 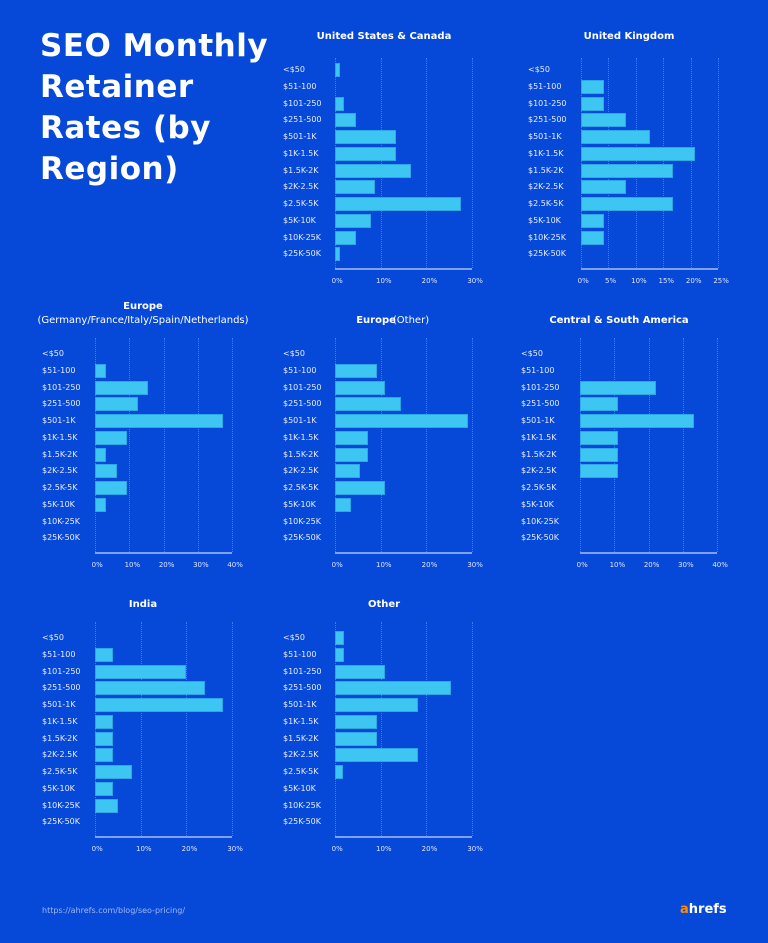 What do you see at coordinates (114, 910) in the screenshot?
I see `source-url: https://ahrefs.com/blog/seo-pricing/` at bounding box center [114, 910].